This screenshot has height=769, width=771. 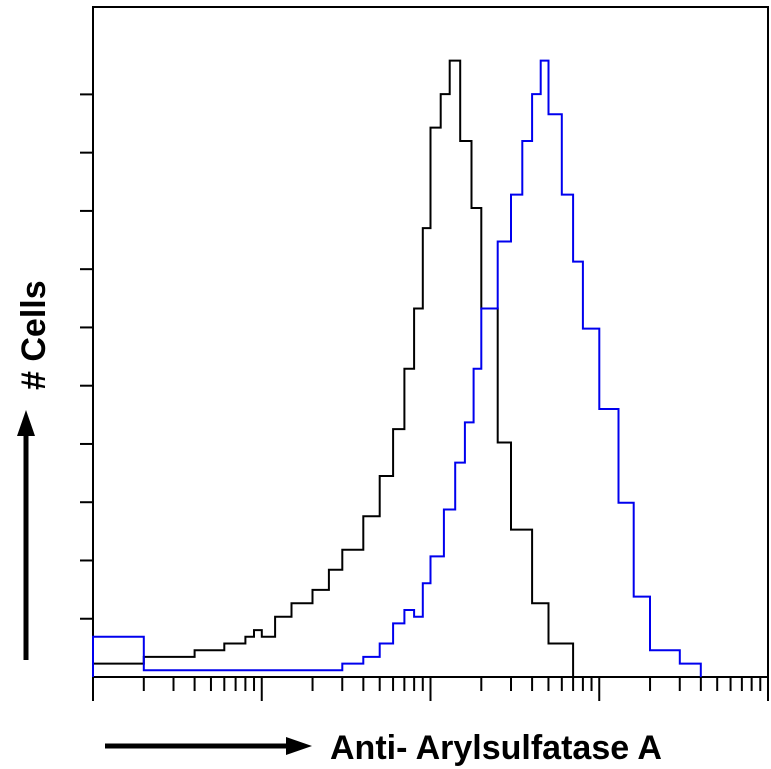 I want to click on x-axis-label: Anti- Arylsulfatase A, so click(x=496, y=748).